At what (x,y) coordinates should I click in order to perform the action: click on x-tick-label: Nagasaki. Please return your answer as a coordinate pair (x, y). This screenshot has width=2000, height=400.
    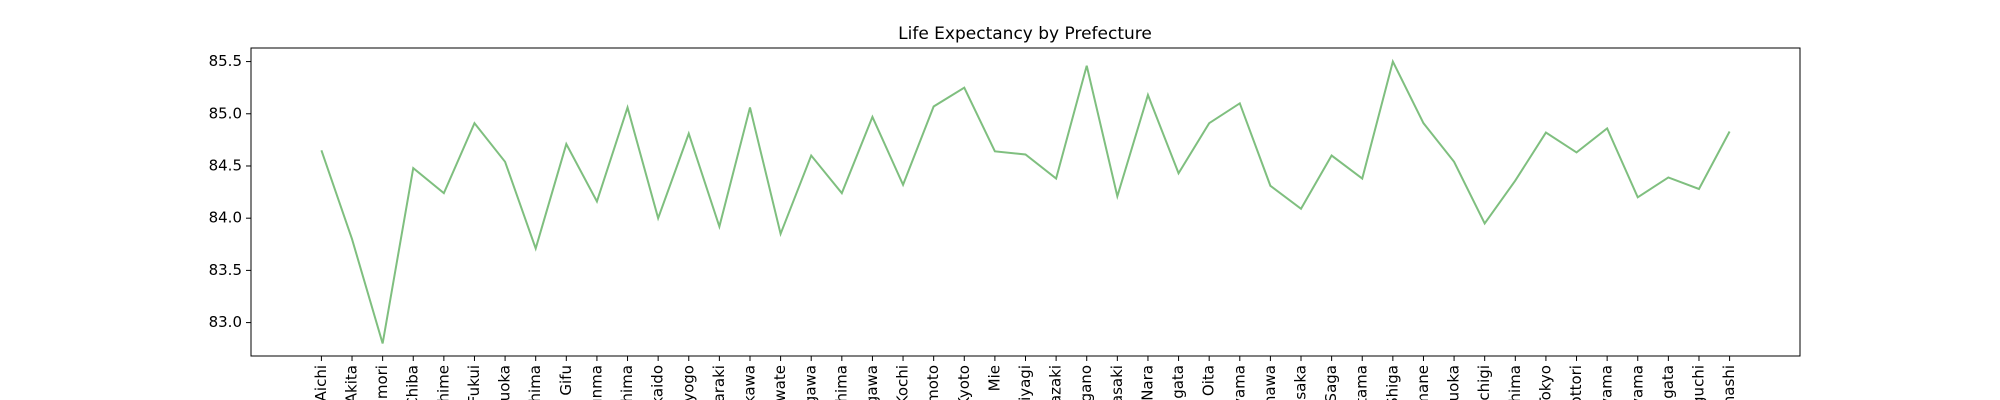
    Looking at the image, I should click on (1117, 382).